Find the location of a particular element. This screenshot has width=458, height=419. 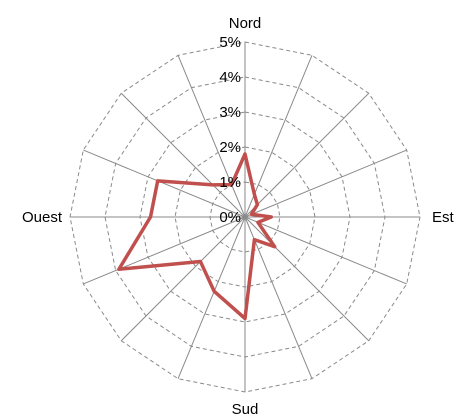

radar-series is located at coordinates (197, 236).